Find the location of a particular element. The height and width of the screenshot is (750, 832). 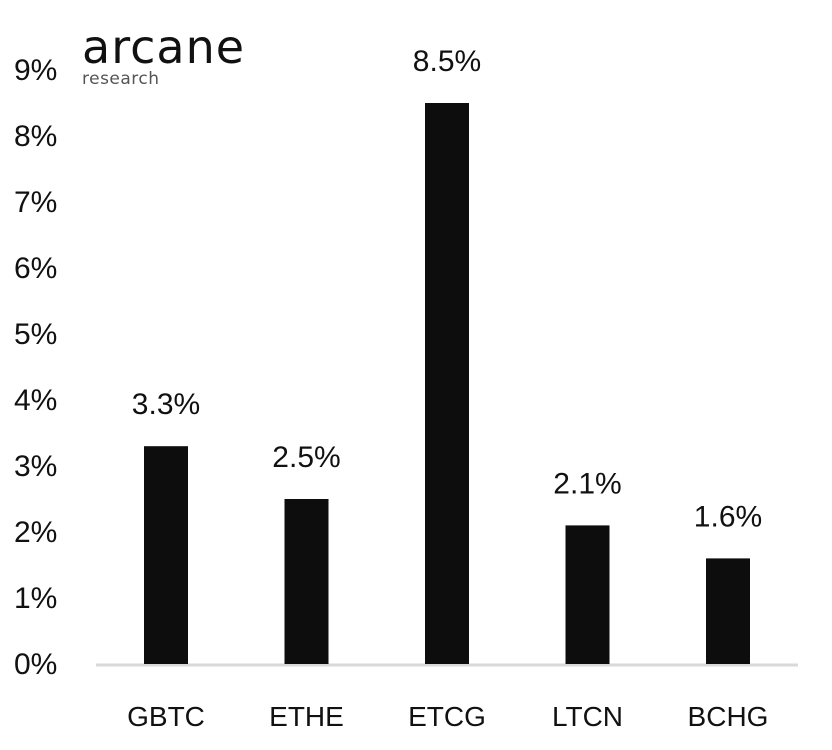

category-labels: GBTC ETHE ETCG LTCN BCHG is located at coordinates (447, 716).